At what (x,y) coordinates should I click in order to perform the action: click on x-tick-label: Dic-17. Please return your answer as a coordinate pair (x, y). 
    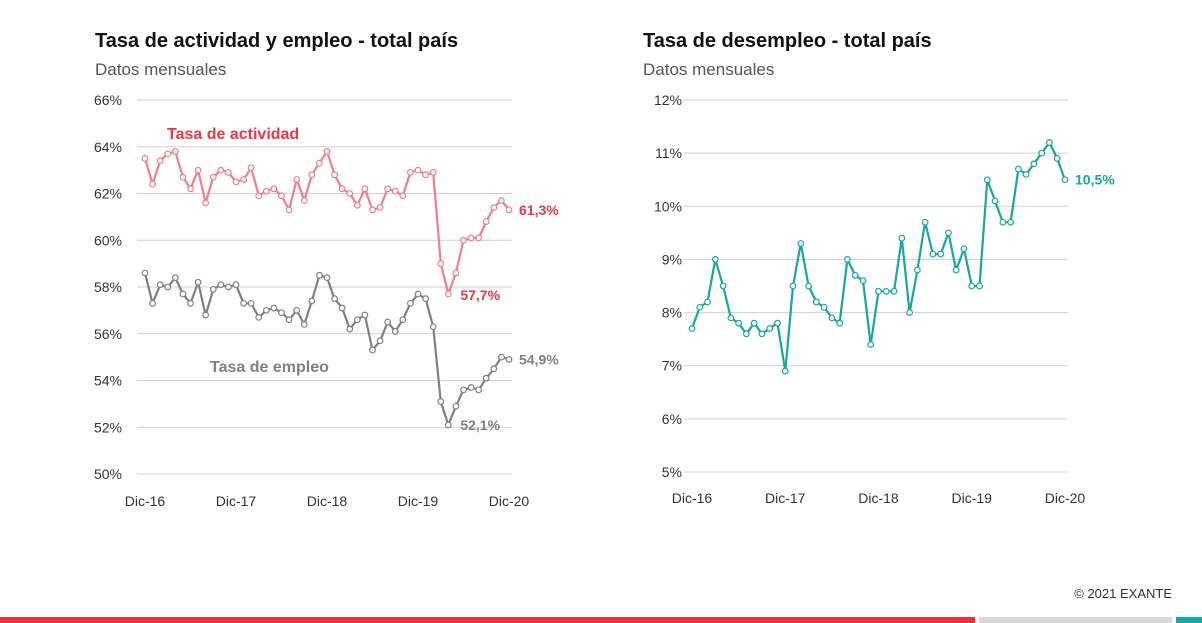
    Looking at the image, I should click on (785, 498).